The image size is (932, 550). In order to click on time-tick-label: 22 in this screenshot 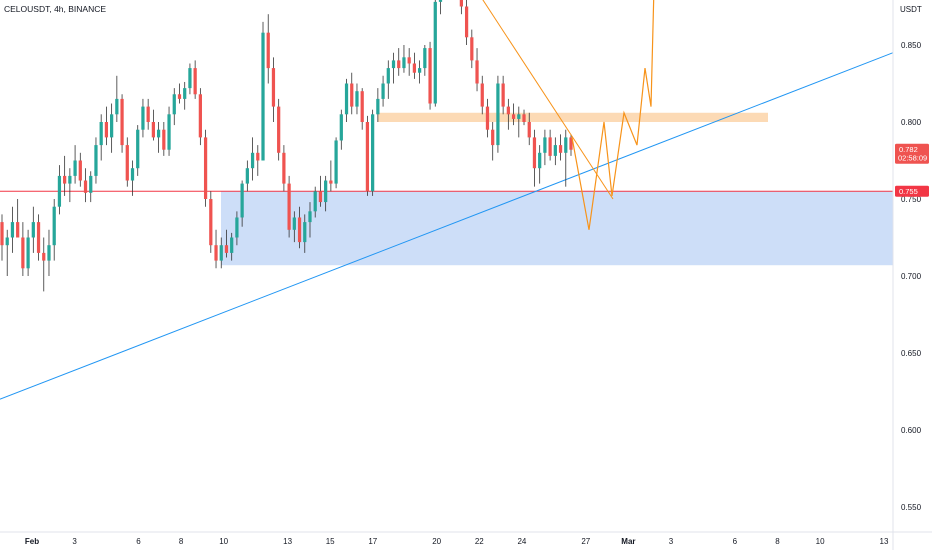, I will do `click(479, 541)`.